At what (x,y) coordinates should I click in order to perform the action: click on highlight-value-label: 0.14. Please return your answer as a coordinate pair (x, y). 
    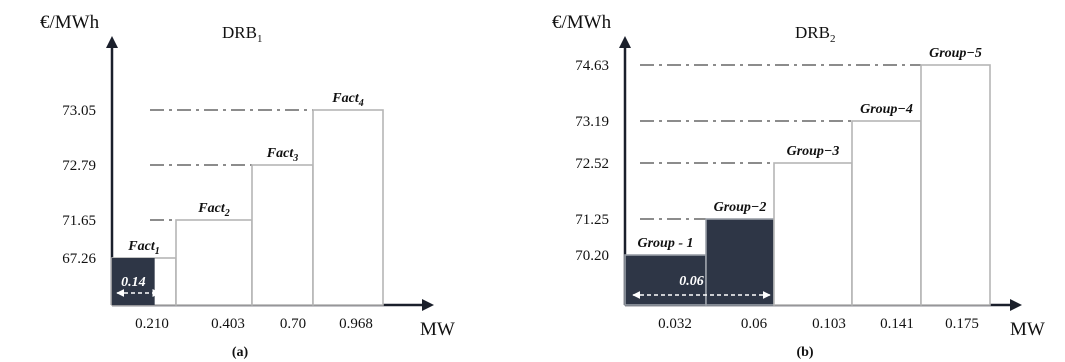
    Looking at the image, I should click on (133, 282).